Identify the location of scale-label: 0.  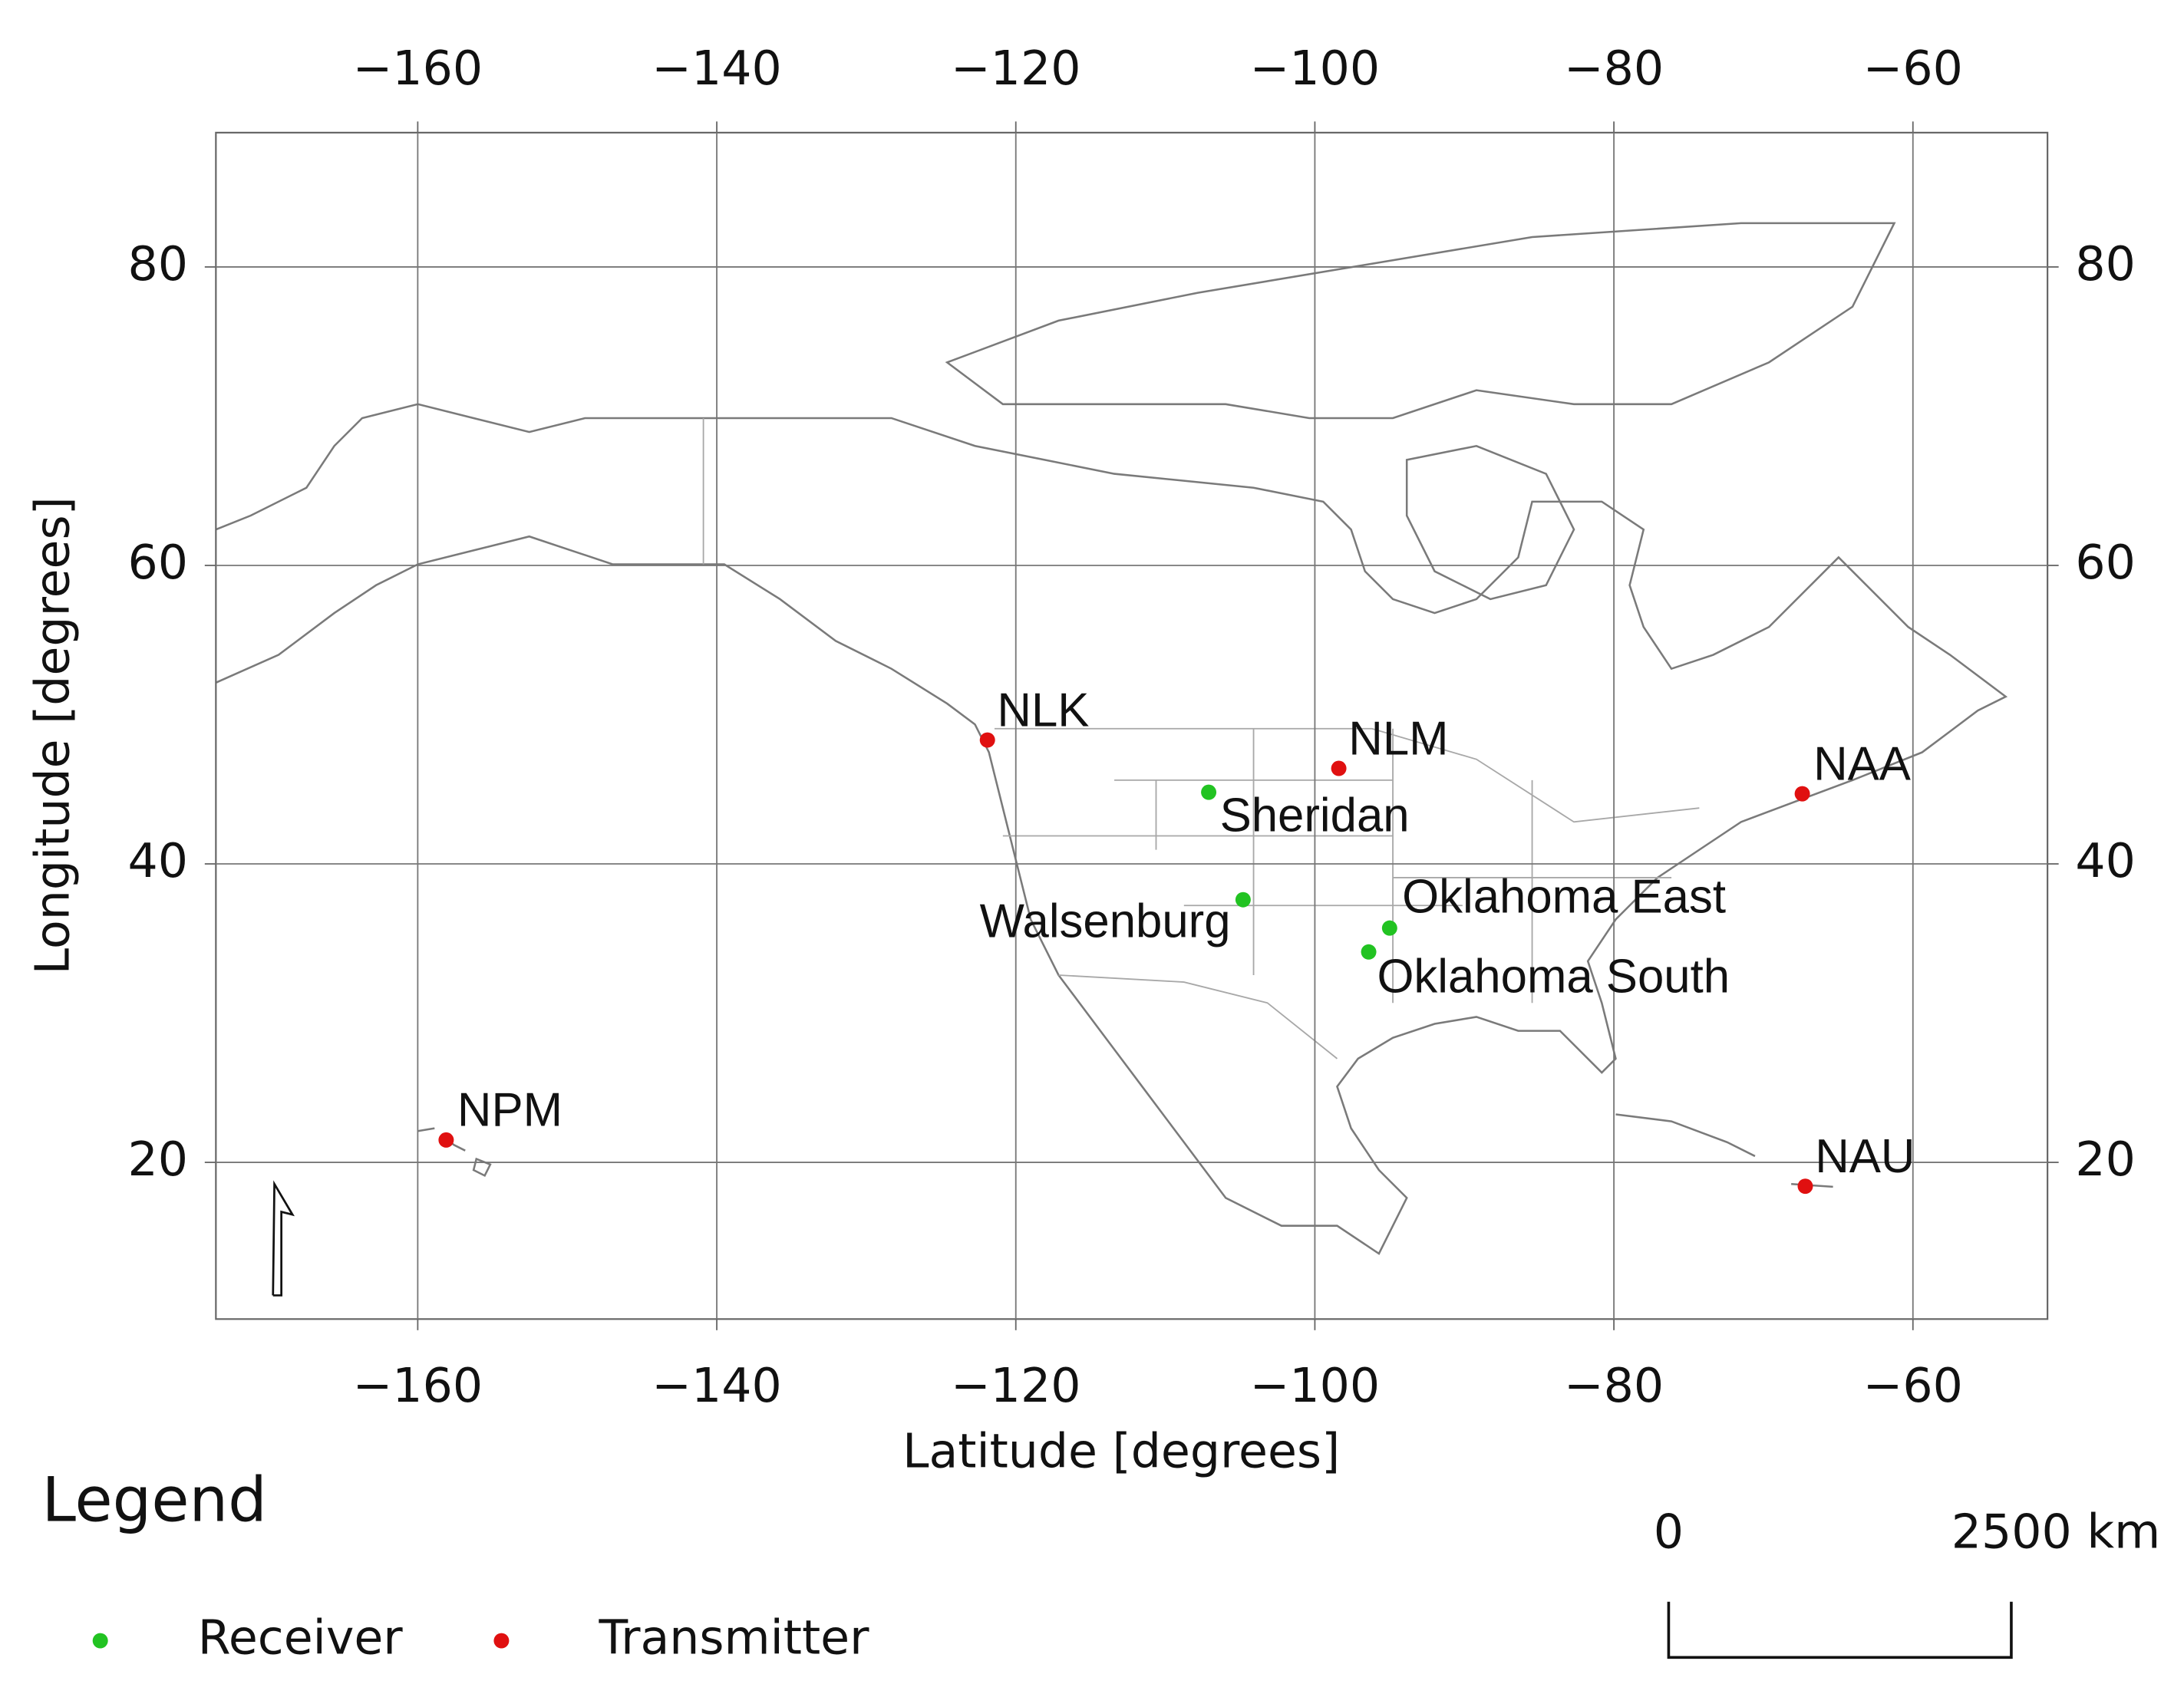
(1669, 1532).